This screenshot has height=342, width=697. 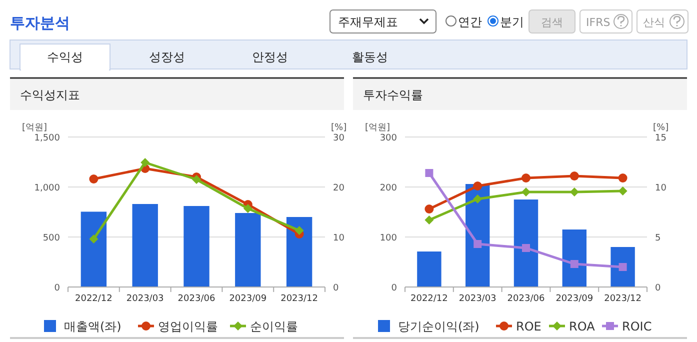 I want to click on legend-label: ROE, so click(x=529, y=327).